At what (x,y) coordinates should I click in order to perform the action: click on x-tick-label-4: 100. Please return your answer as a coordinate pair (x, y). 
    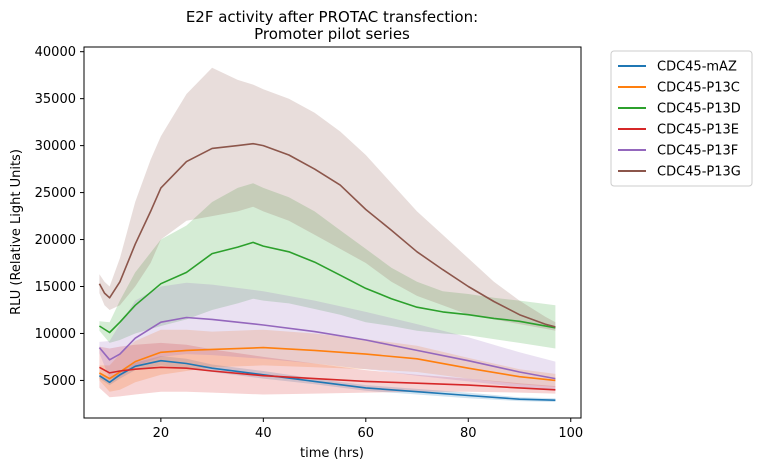
    Looking at the image, I should click on (570, 433).